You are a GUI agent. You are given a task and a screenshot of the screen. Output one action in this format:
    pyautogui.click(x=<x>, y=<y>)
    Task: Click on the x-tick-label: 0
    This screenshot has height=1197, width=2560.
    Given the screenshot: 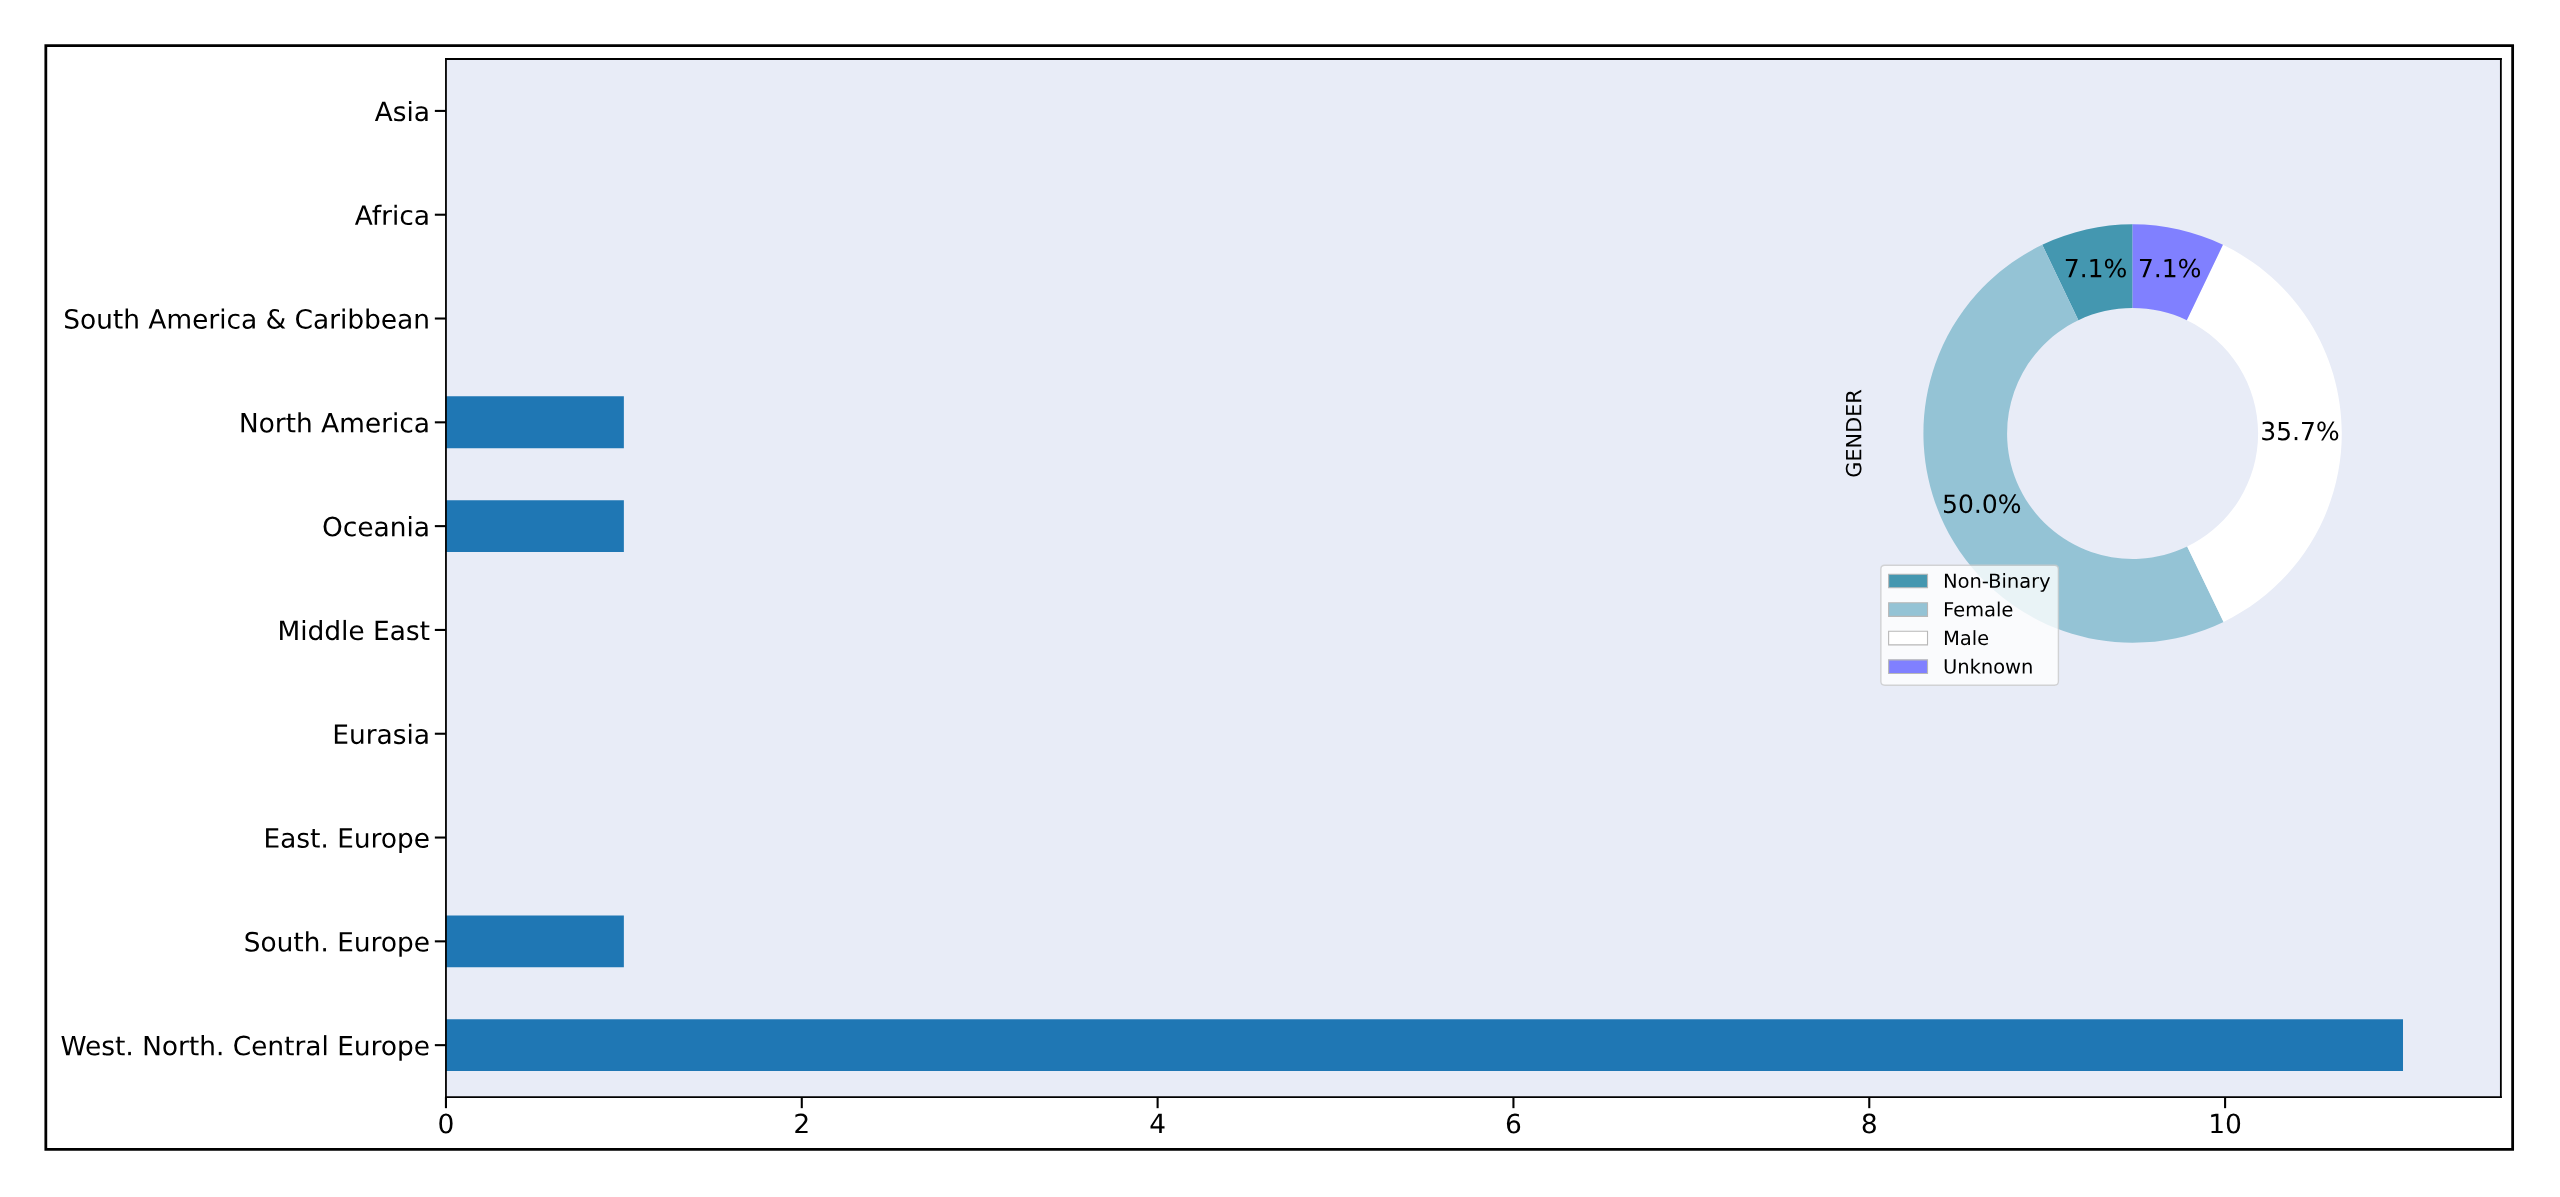 What is the action you would take?
    pyautogui.click(x=446, y=1123)
    